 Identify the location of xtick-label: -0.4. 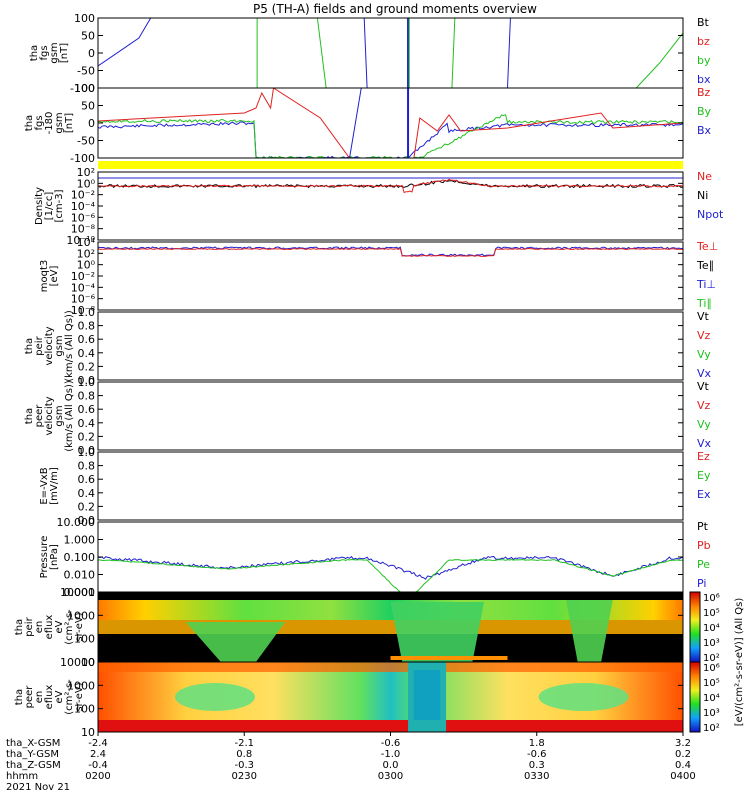
(98, 765).